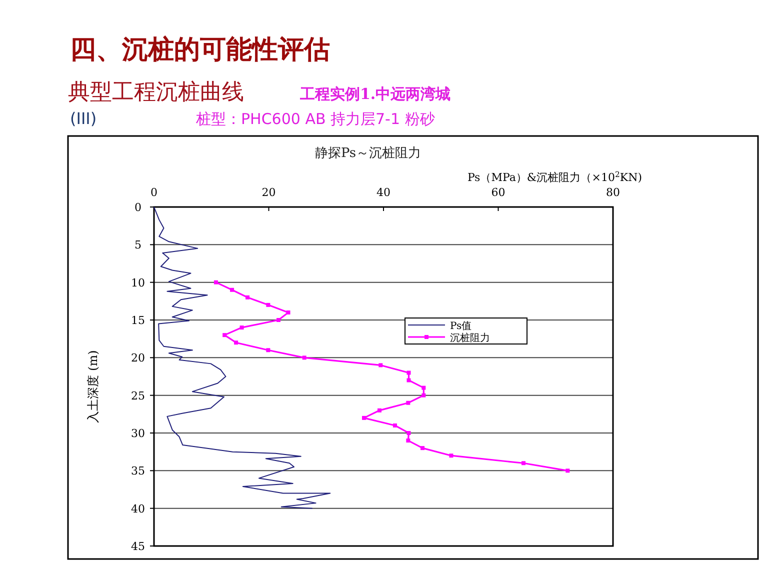 Image resolution: width=761 pixels, height=563 pixels. What do you see at coordinates (138, 433) in the screenshot?
I see `y-tick-label: 30` at bounding box center [138, 433].